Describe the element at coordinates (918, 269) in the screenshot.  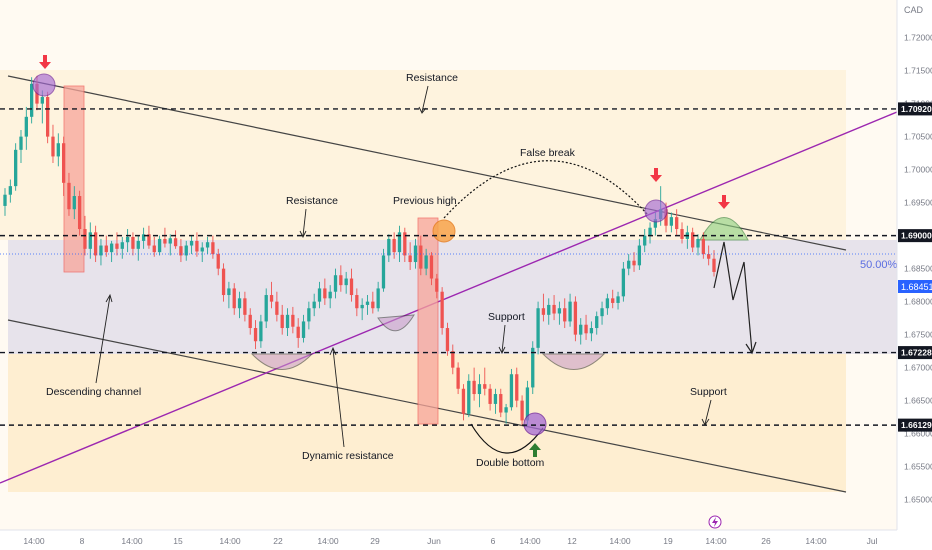
I see `y-tick-label: 1.68500` at that location.